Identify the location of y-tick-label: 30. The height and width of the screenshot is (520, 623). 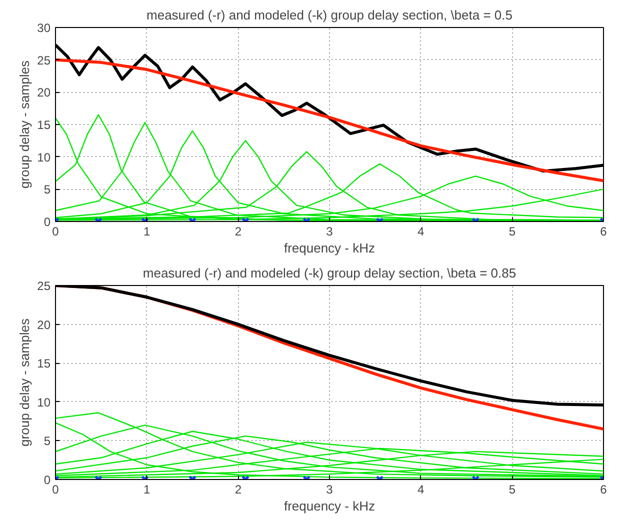
(44, 28).